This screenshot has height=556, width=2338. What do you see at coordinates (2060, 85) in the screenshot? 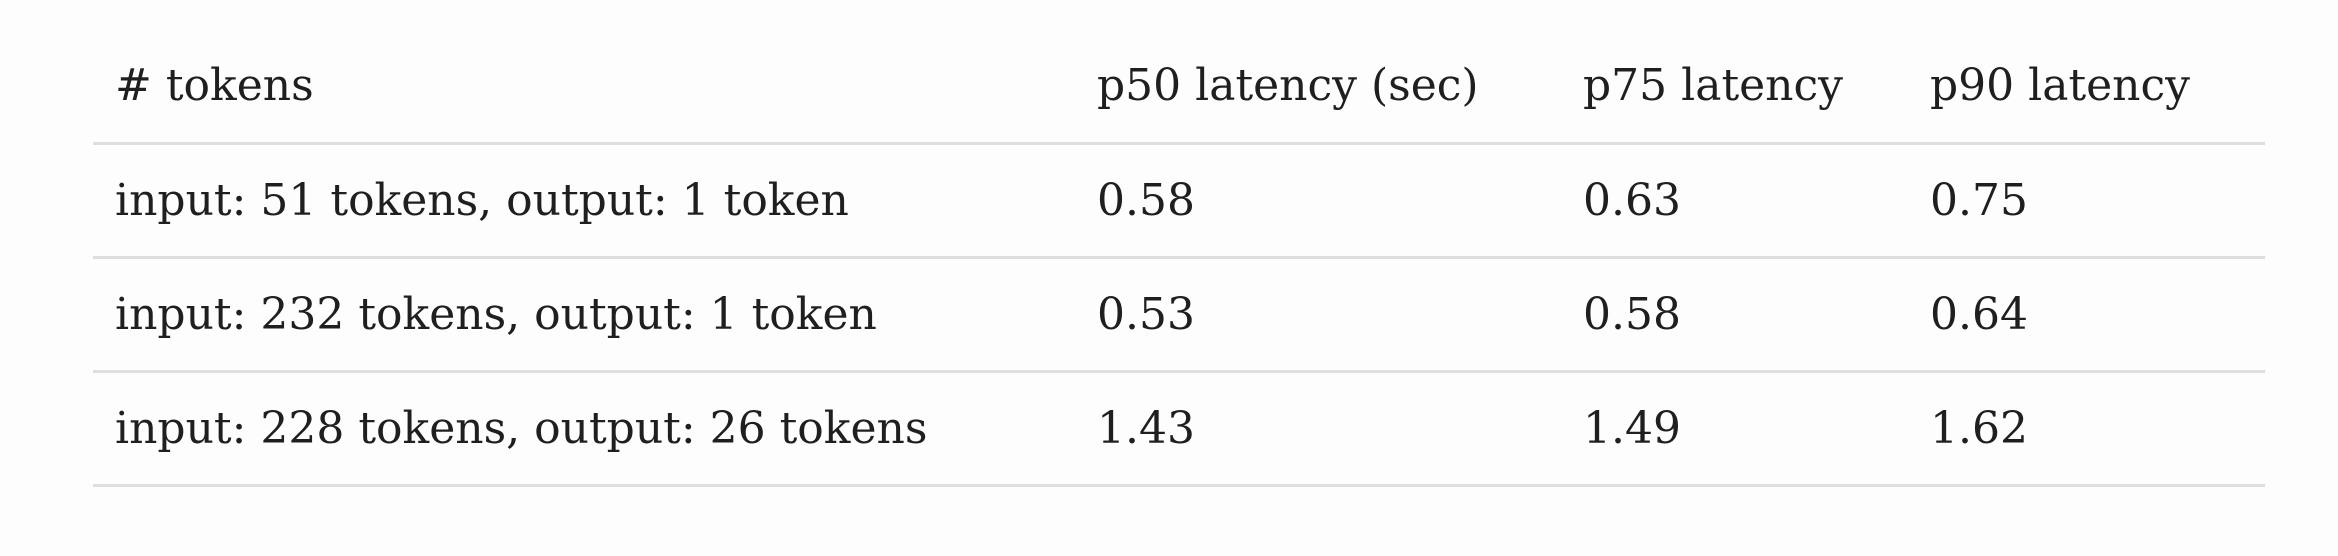
I see `header-p90-latency: p90 latency` at bounding box center [2060, 85].